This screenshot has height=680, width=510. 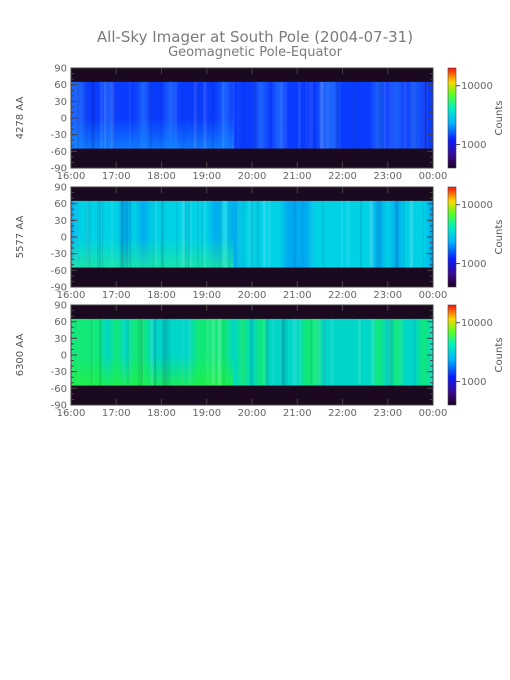 What do you see at coordinates (60, 306) in the screenshot?
I see `panel-2-ytick-label: 90` at bounding box center [60, 306].